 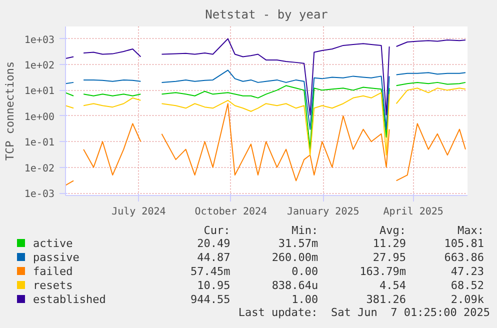 What do you see at coordinates (298, 244) in the screenshot?
I see `text: 31.57m` at bounding box center [298, 244].